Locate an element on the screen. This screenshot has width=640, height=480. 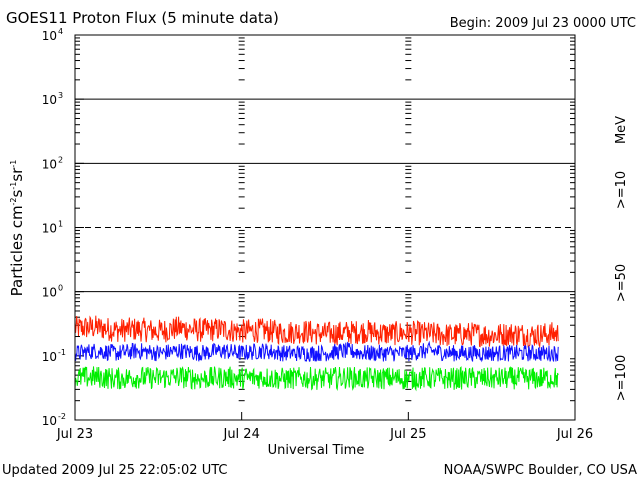
x-tick-label: Jul 25 is located at coordinates (407, 434).